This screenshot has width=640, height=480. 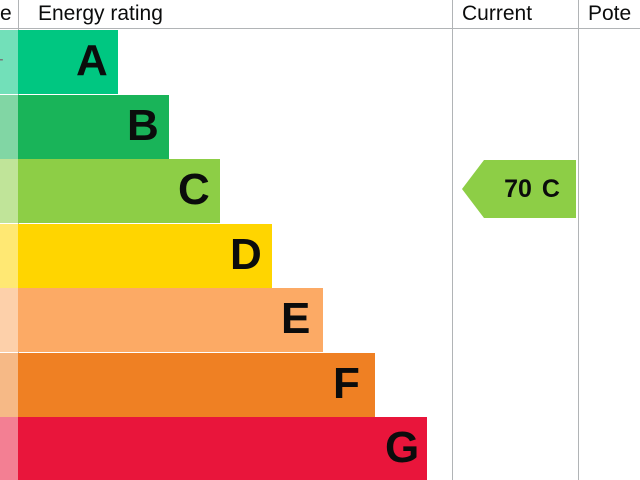 I want to click on band-letter-a: A, so click(x=92, y=60).